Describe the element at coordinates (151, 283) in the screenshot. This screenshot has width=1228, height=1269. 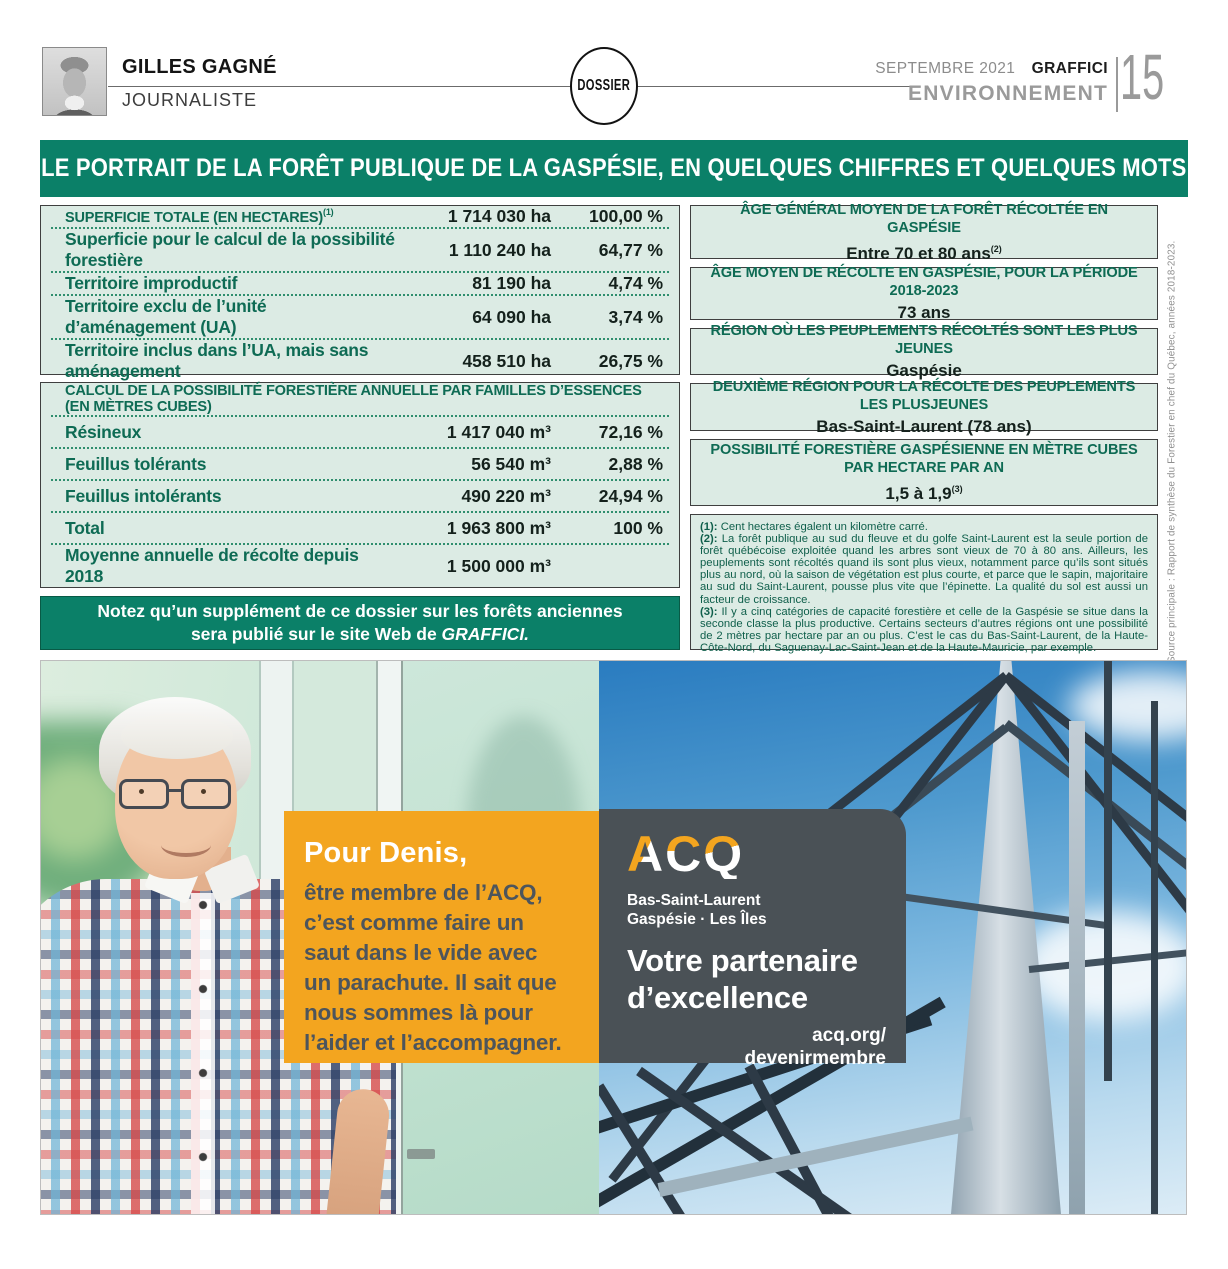
I see `row-label: Territoire improductif` at that location.